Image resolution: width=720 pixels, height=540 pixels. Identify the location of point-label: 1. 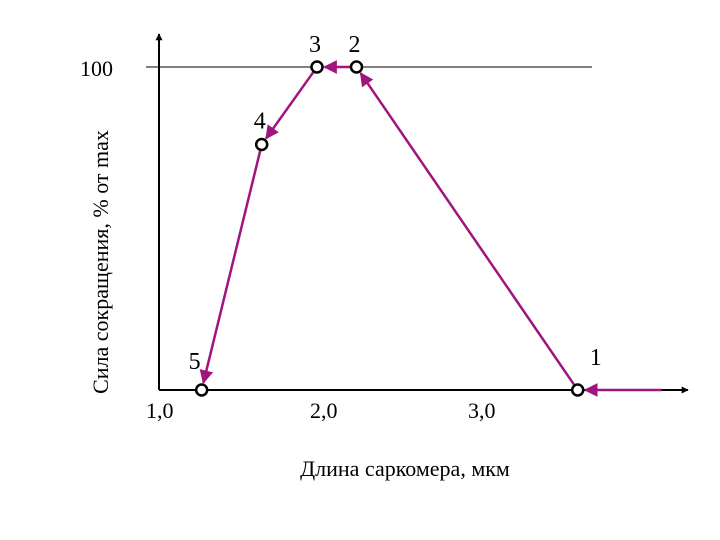
(596, 358).